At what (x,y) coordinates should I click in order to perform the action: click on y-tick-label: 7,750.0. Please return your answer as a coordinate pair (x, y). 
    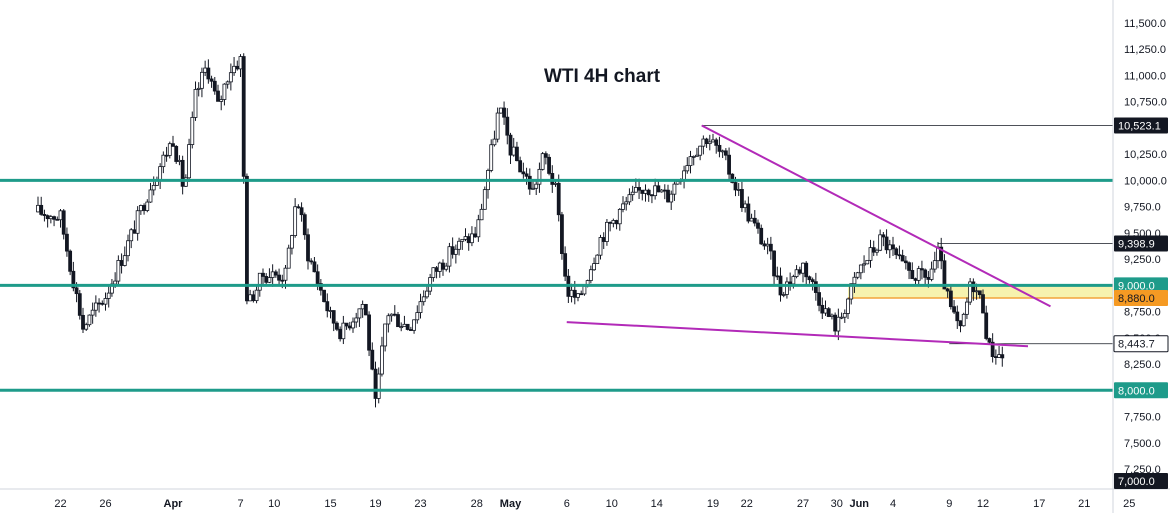
    Looking at the image, I should click on (1142, 418).